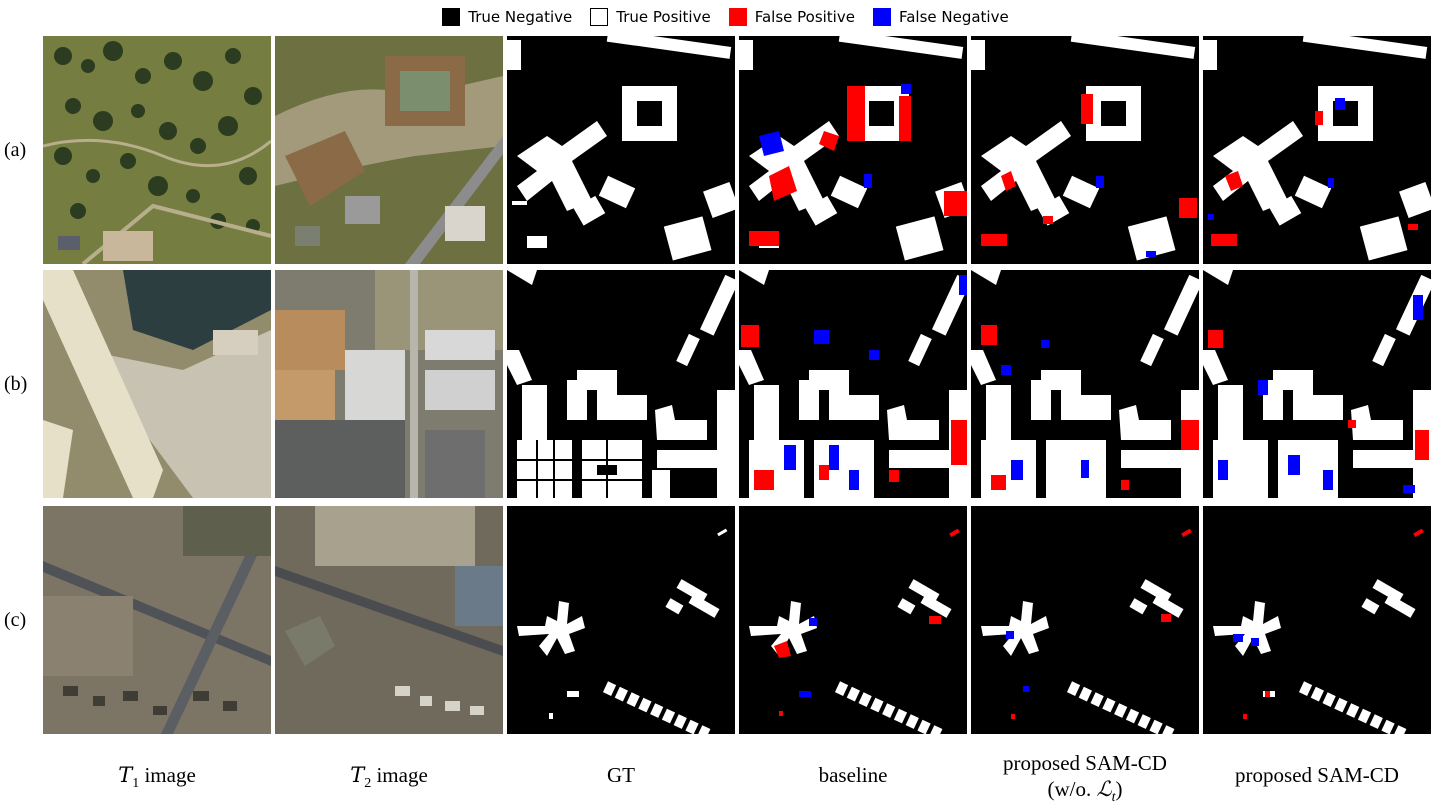 This screenshot has width=1451, height=811. What do you see at coordinates (1317, 150) in the screenshot?
I see `sam-cd-mask-a` at bounding box center [1317, 150].